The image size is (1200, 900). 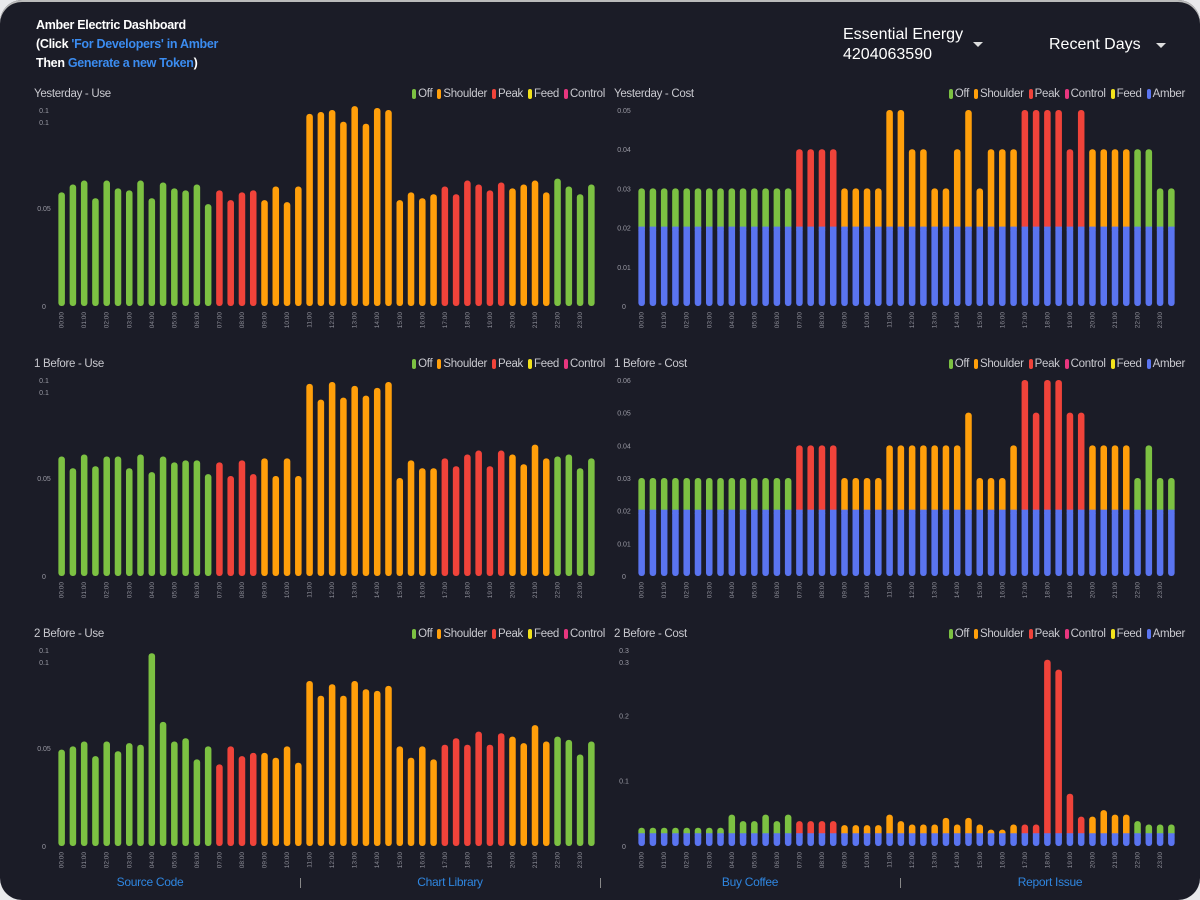 What do you see at coordinates (150, 882) in the screenshot?
I see `source-code-link: Source Code` at bounding box center [150, 882].